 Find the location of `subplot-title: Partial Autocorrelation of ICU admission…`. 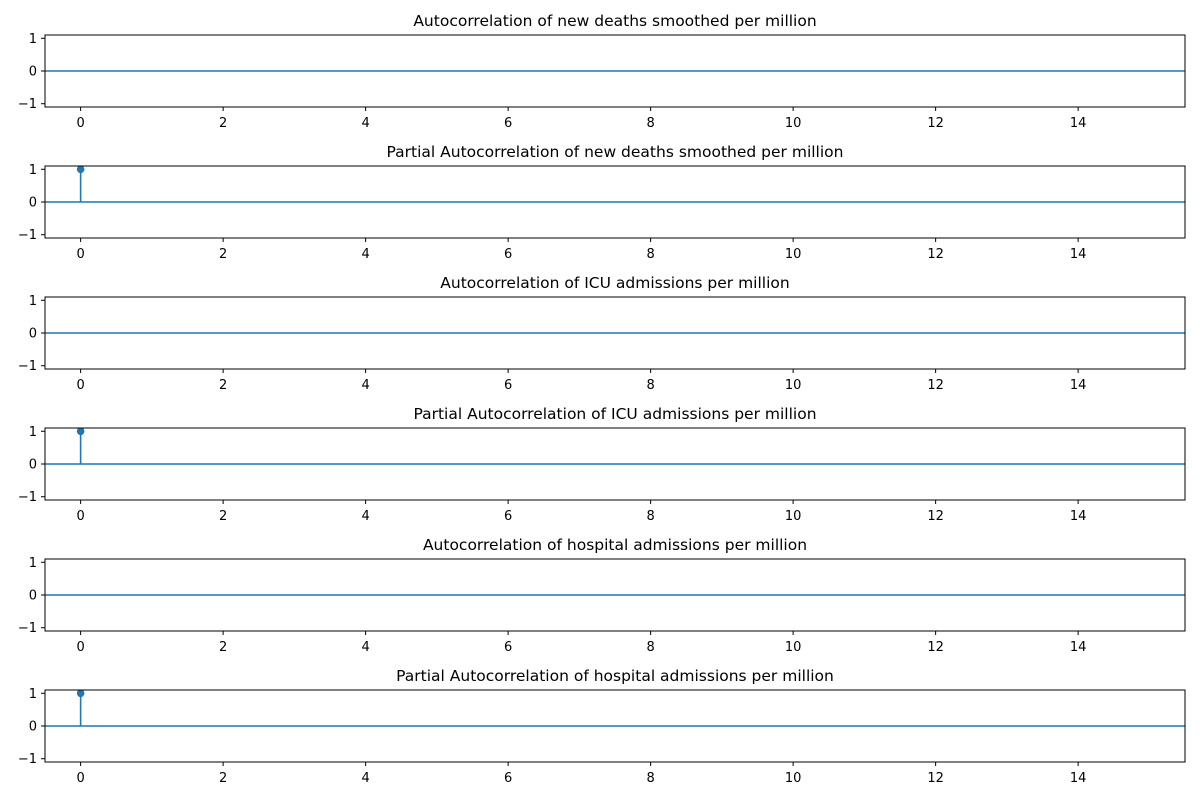

subplot-title: Partial Autocorrelation of ICU admission… is located at coordinates (614, 414).